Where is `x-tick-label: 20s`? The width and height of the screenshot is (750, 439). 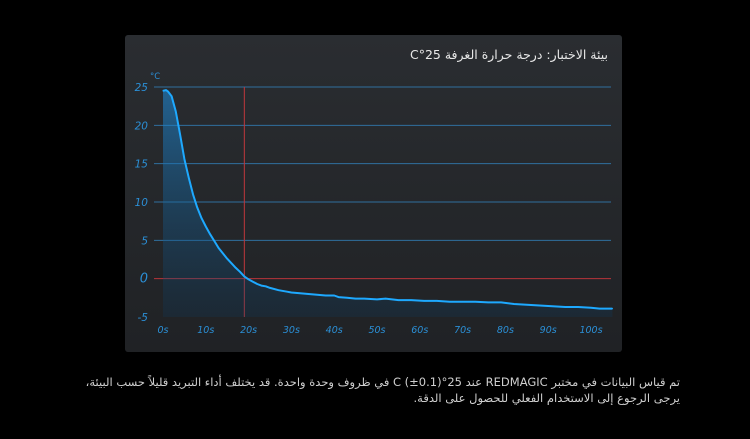 x-tick-label: 20s is located at coordinates (248, 330).